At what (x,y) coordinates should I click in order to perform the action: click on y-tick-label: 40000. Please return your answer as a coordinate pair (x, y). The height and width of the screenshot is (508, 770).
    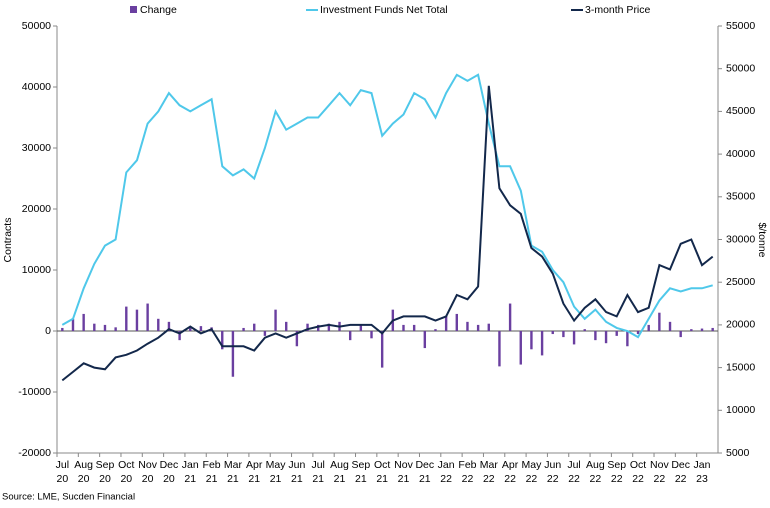
    Looking at the image, I should click on (36, 87).